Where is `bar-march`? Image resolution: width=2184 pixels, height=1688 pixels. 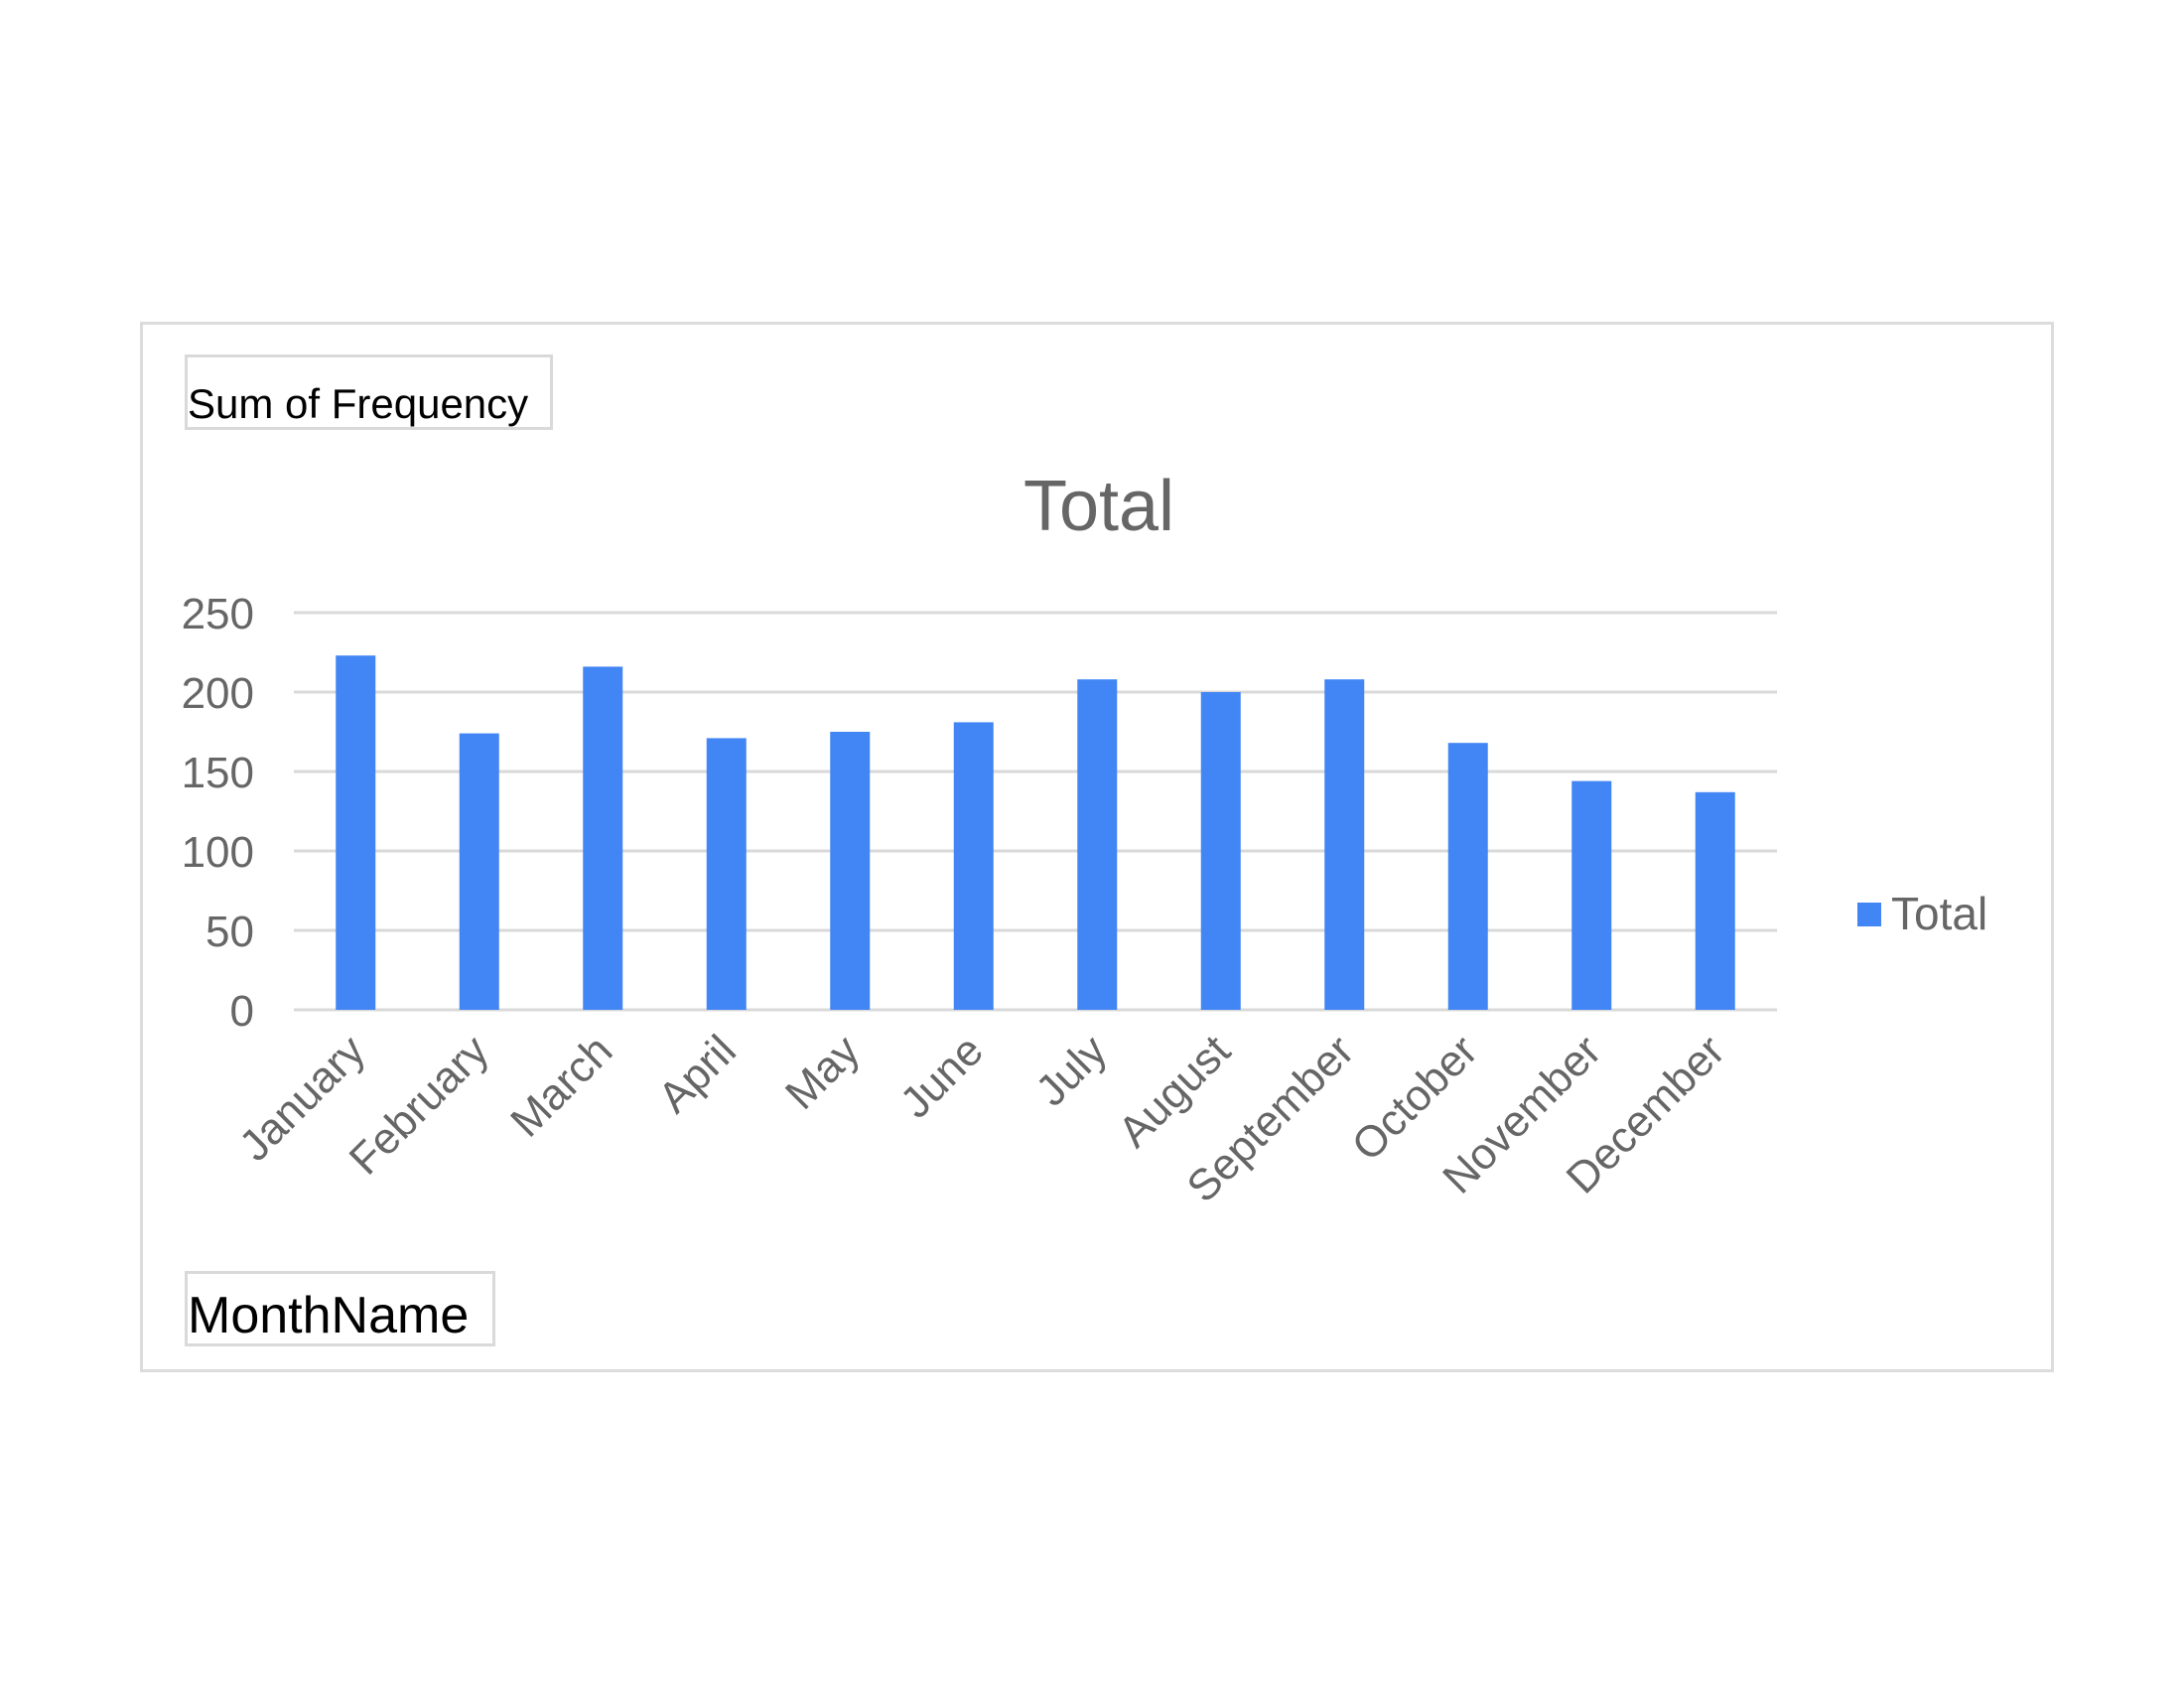
bar-march is located at coordinates (603, 838).